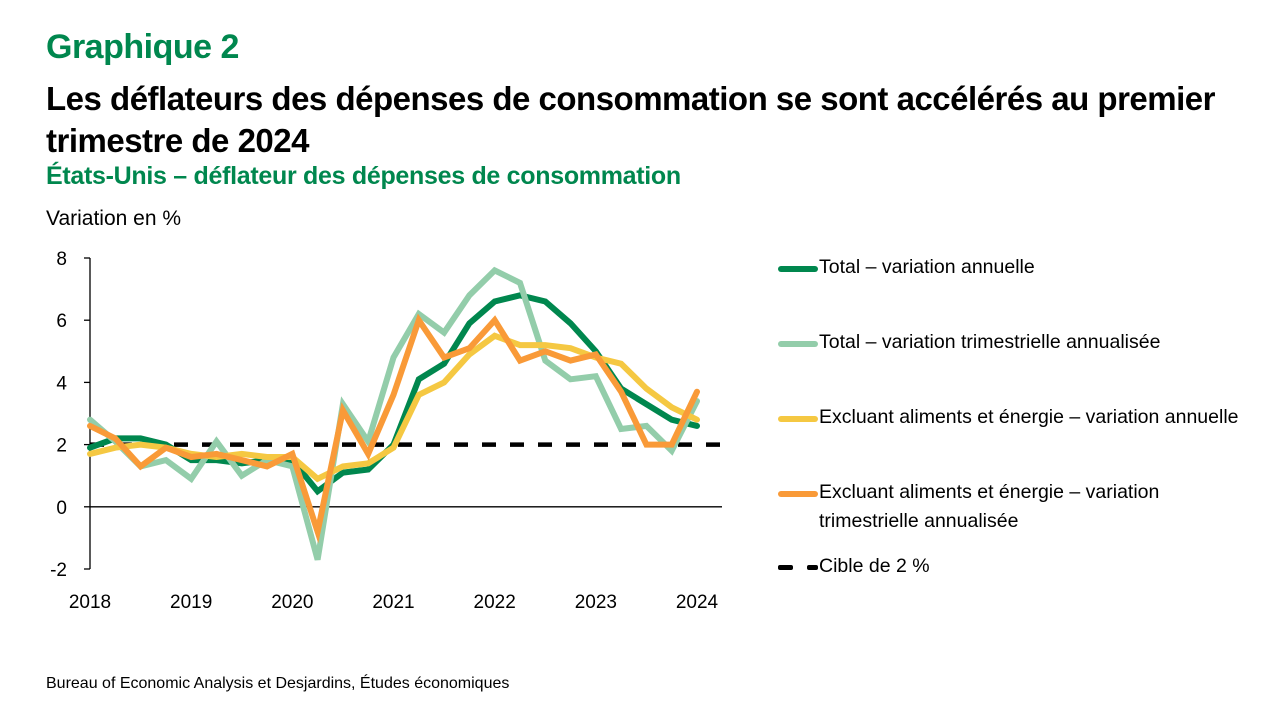 Image resolution: width=1280 pixels, height=720 pixels. Describe the element at coordinates (61, 446) in the screenshot. I see `y-tick-label: 2` at that location.